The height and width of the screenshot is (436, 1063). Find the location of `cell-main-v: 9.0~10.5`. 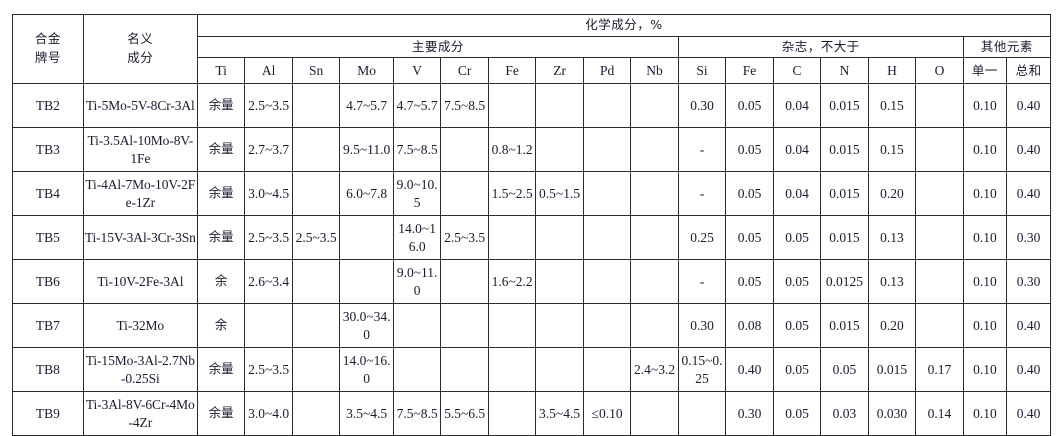

cell-main-v: 9.0~10.5 is located at coordinates (417, 193).